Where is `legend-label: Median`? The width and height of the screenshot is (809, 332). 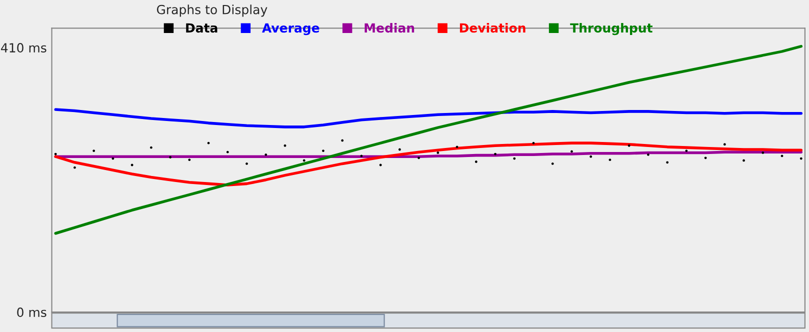 legend-label: Median is located at coordinates (389, 27).